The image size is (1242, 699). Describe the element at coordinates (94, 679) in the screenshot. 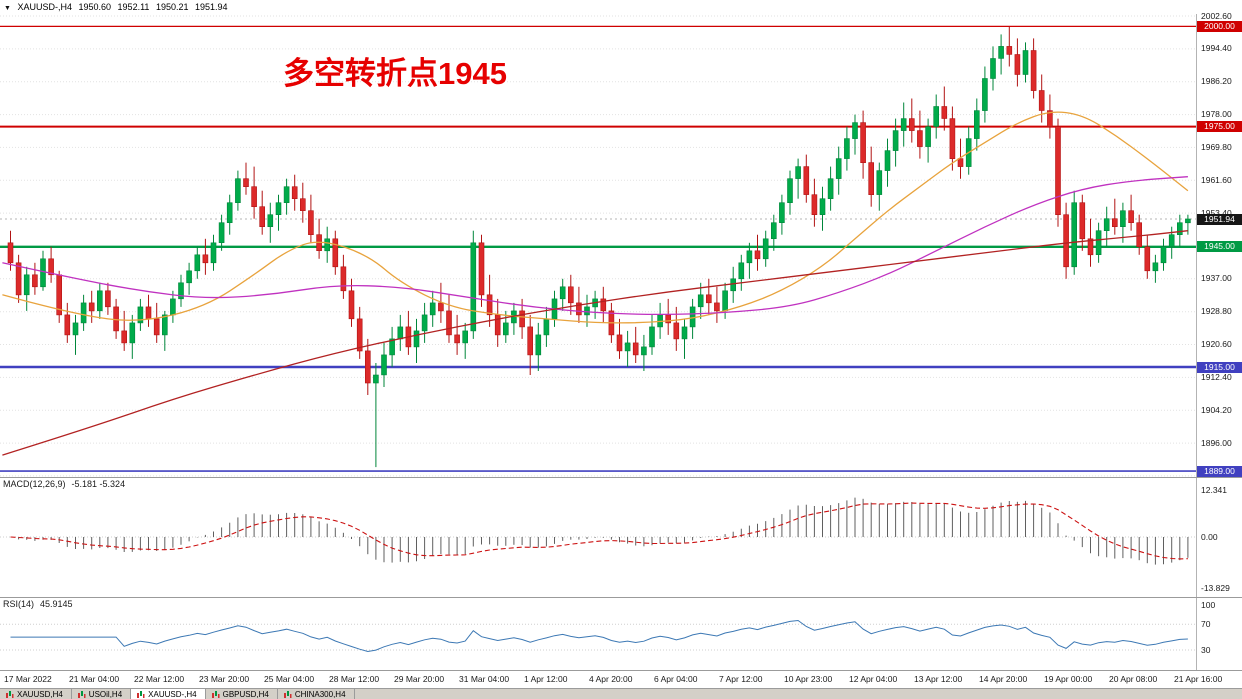

I see `time-axis-label: 21 Mar 04:00` at that location.